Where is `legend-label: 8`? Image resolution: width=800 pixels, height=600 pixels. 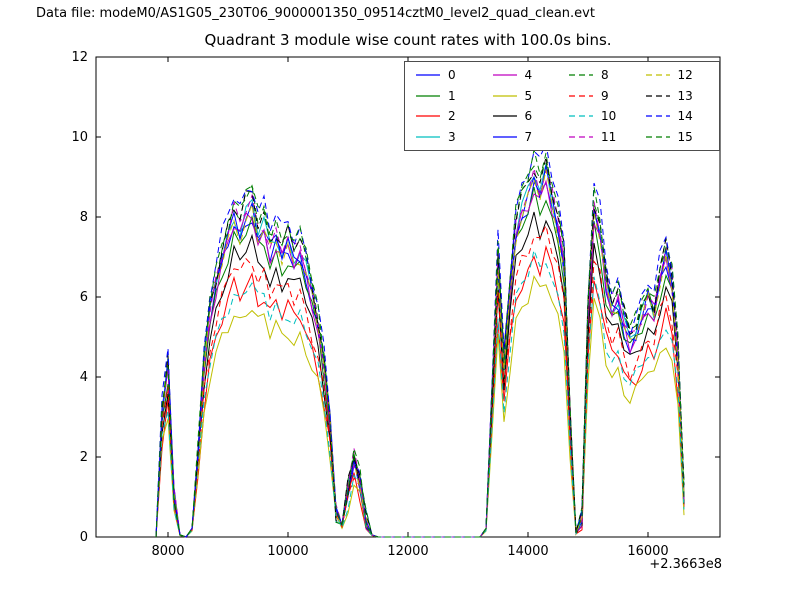
legend-label: 8 is located at coordinates (605, 75).